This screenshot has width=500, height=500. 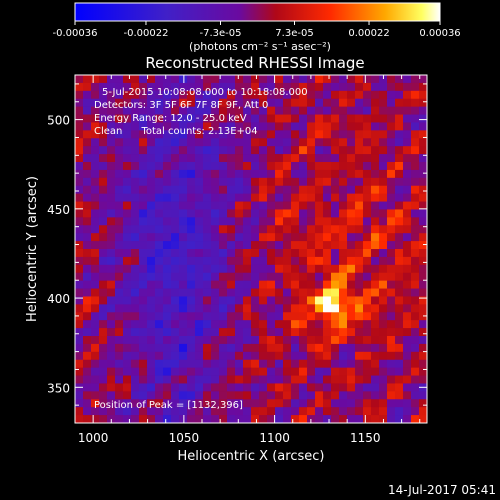 What do you see at coordinates (168, 405) in the screenshot?
I see `annotation-peak-position: Position of Peak = [1132,396]` at bounding box center [168, 405].